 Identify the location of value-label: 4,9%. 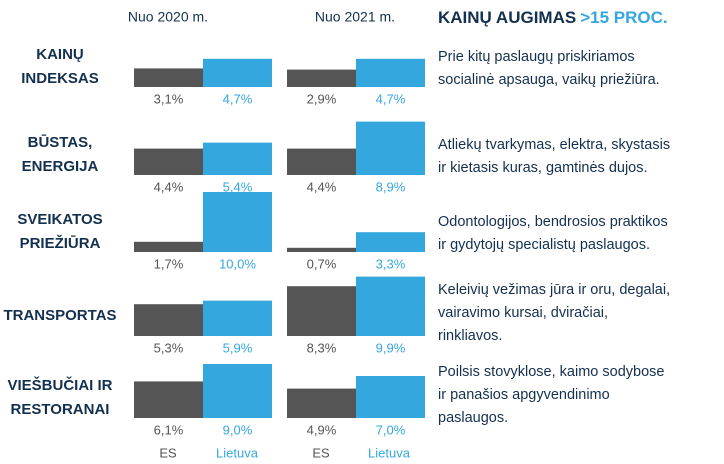
(322, 429).